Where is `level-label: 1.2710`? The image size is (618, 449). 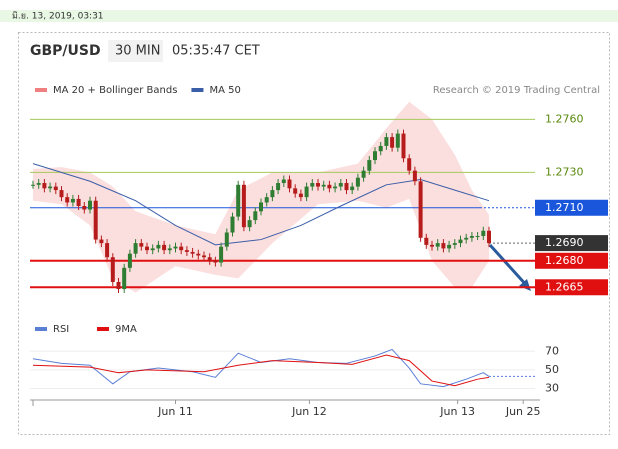
level-label: 1.2710 is located at coordinates (564, 207).